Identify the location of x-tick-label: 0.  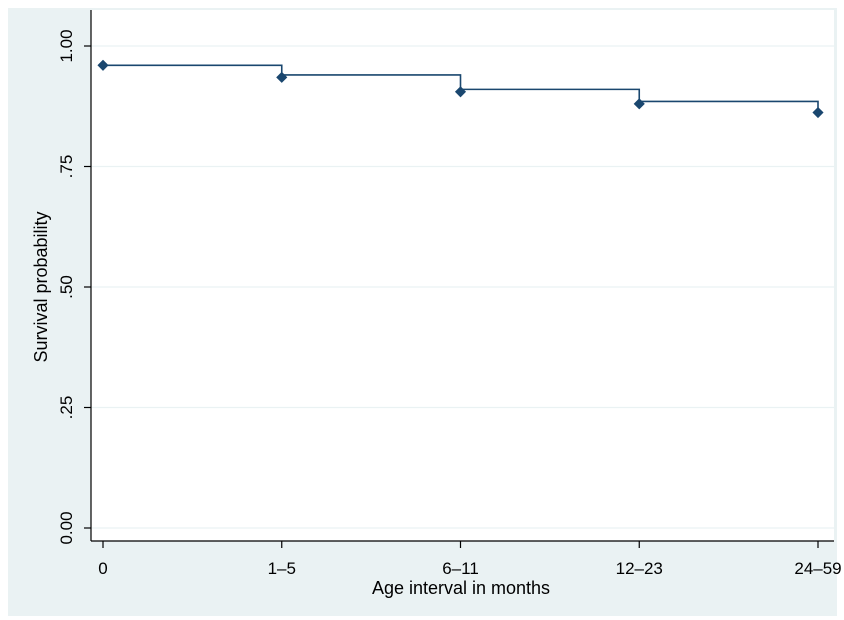
(102, 568).